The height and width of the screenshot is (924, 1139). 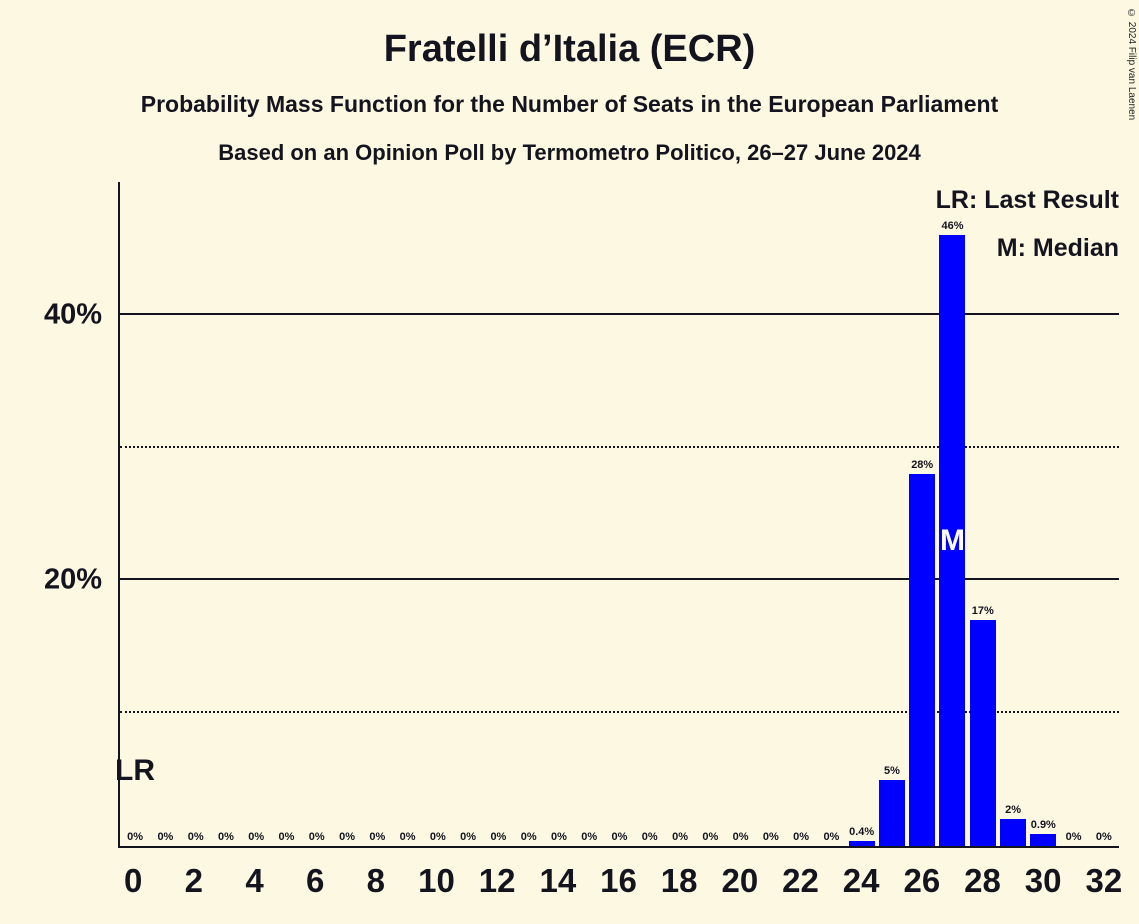 What do you see at coordinates (800, 880) in the screenshot?
I see `x-axis-tick-label: 22` at bounding box center [800, 880].